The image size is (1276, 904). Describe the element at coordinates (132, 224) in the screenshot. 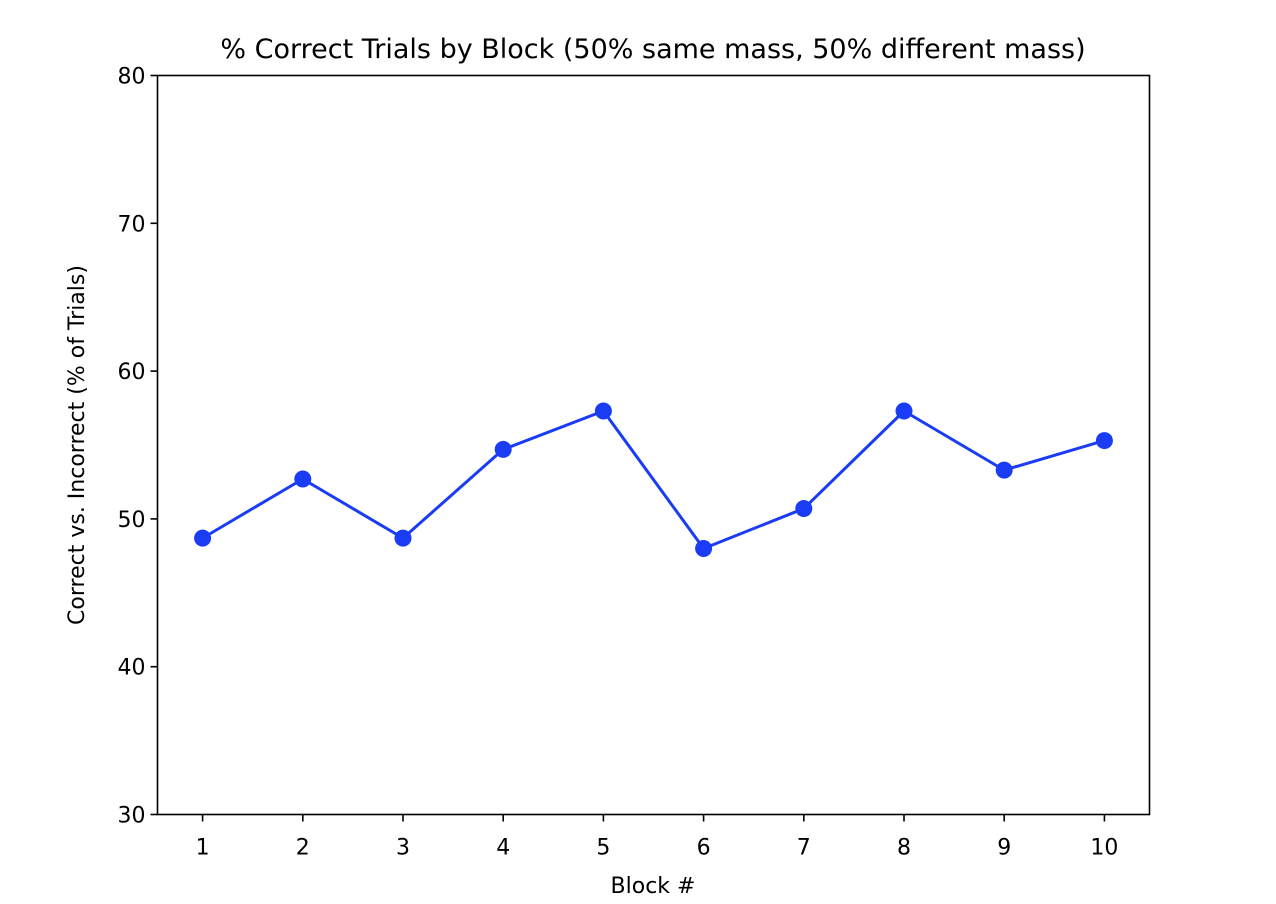

I see `y-tick-label: 70` at that location.